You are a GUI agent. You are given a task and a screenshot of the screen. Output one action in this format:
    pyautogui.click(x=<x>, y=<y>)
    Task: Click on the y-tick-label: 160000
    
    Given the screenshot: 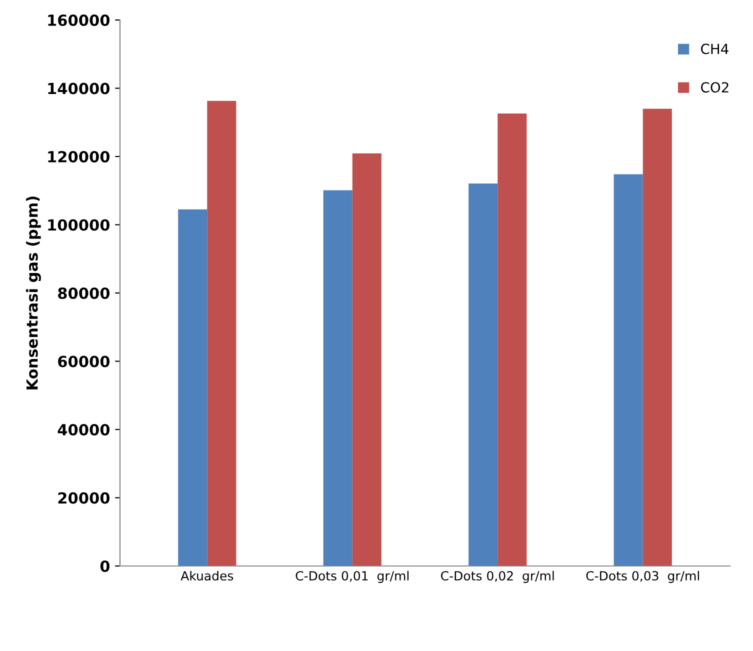 What is the action you would take?
    pyautogui.click(x=79, y=20)
    